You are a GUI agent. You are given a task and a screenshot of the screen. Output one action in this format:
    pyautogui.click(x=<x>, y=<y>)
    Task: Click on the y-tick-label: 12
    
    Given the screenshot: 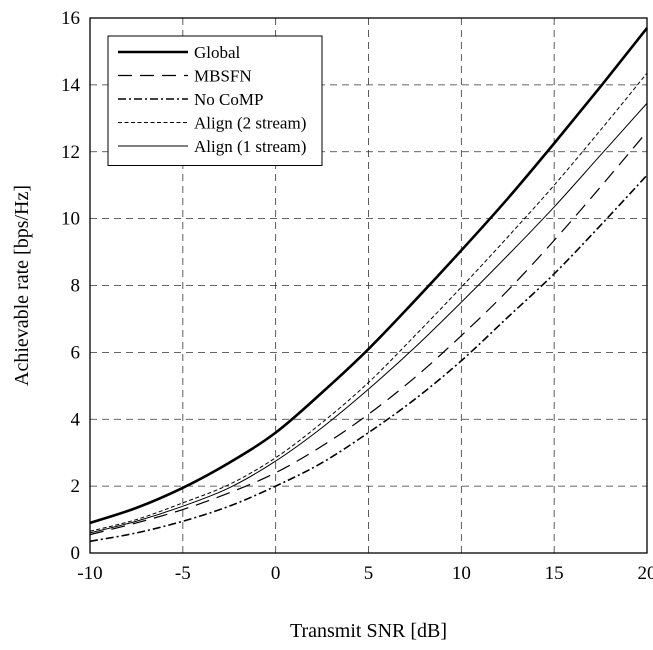 What is the action you would take?
    pyautogui.click(x=70, y=152)
    